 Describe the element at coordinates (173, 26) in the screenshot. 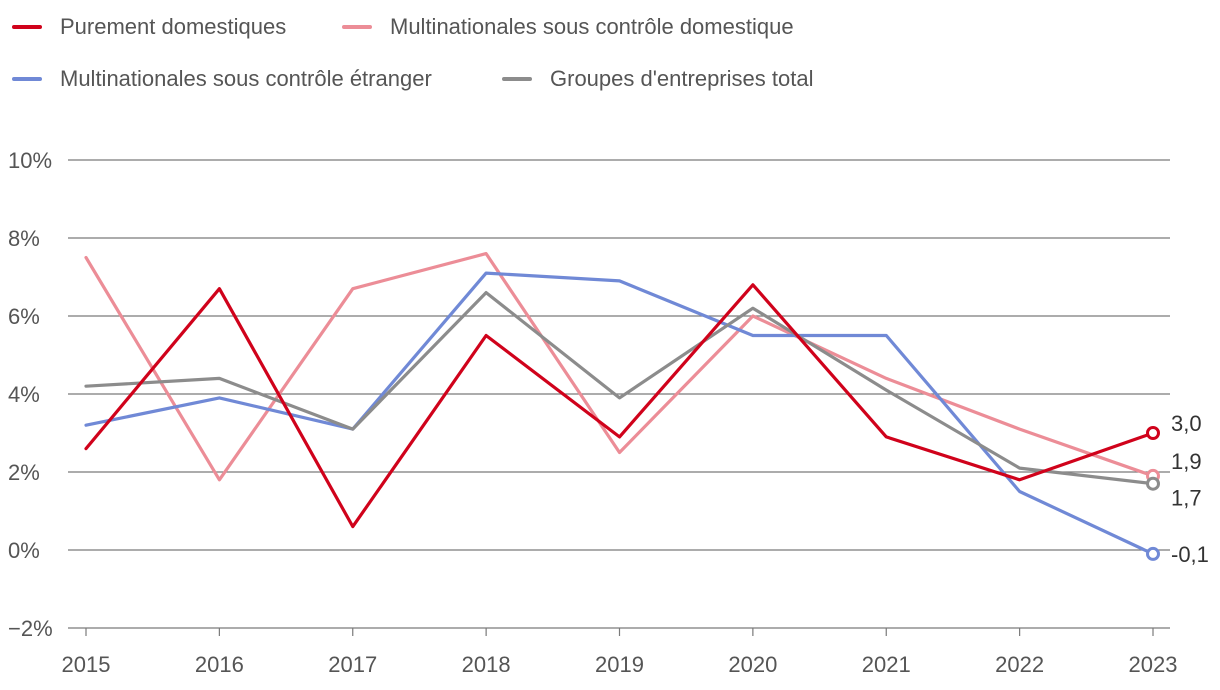

I see `legend-label-purement-domestiques: Purement domestiques` at that location.